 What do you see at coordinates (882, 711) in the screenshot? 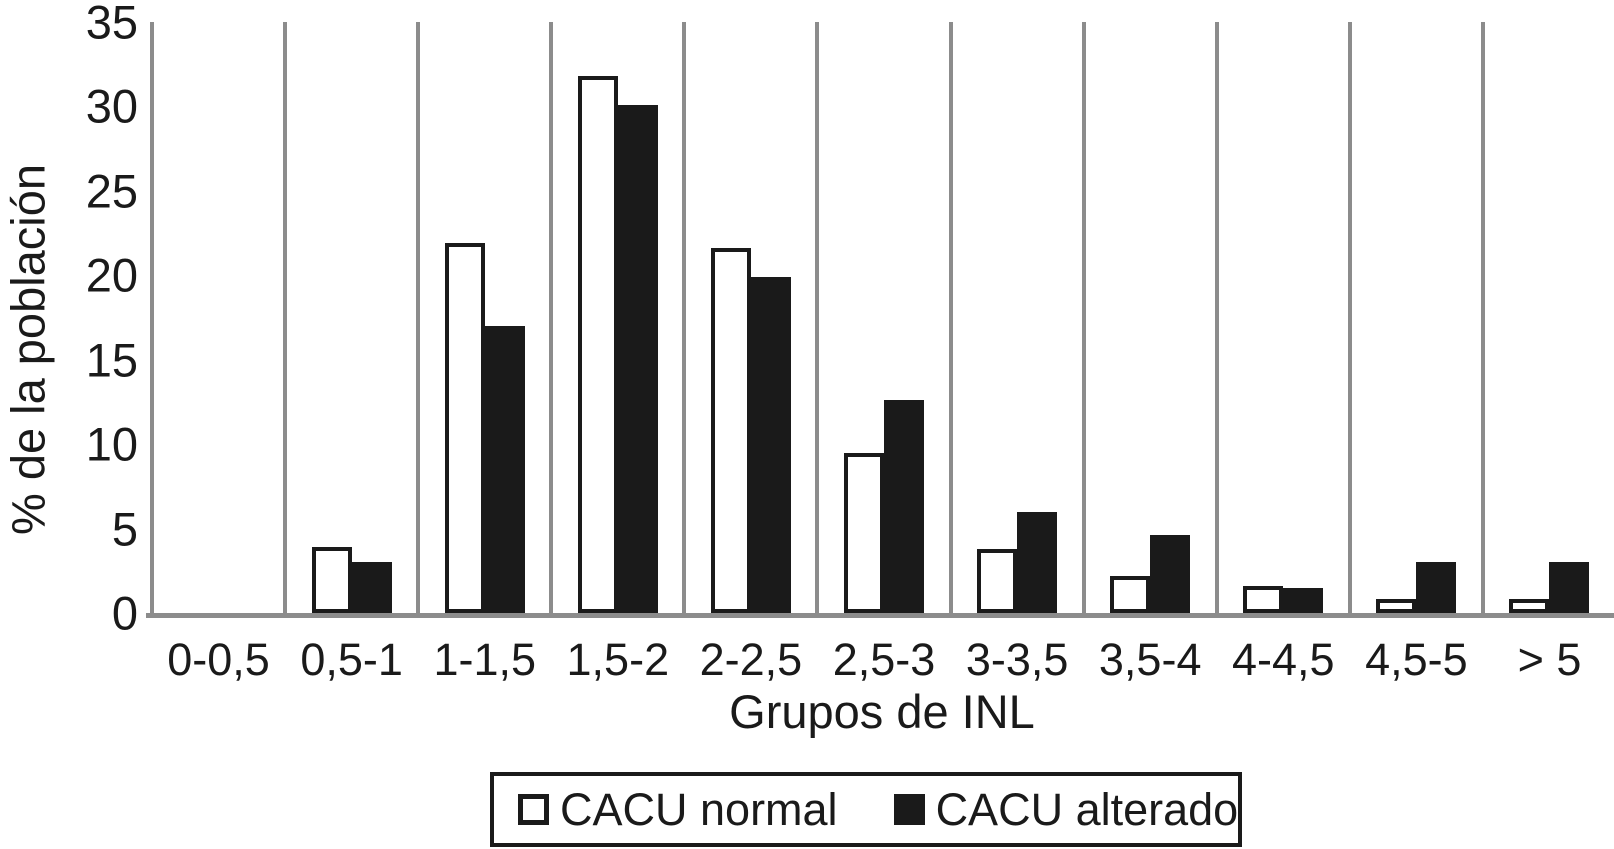
I see `x-axis-title: Grupos de INL` at bounding box center [882, 711].